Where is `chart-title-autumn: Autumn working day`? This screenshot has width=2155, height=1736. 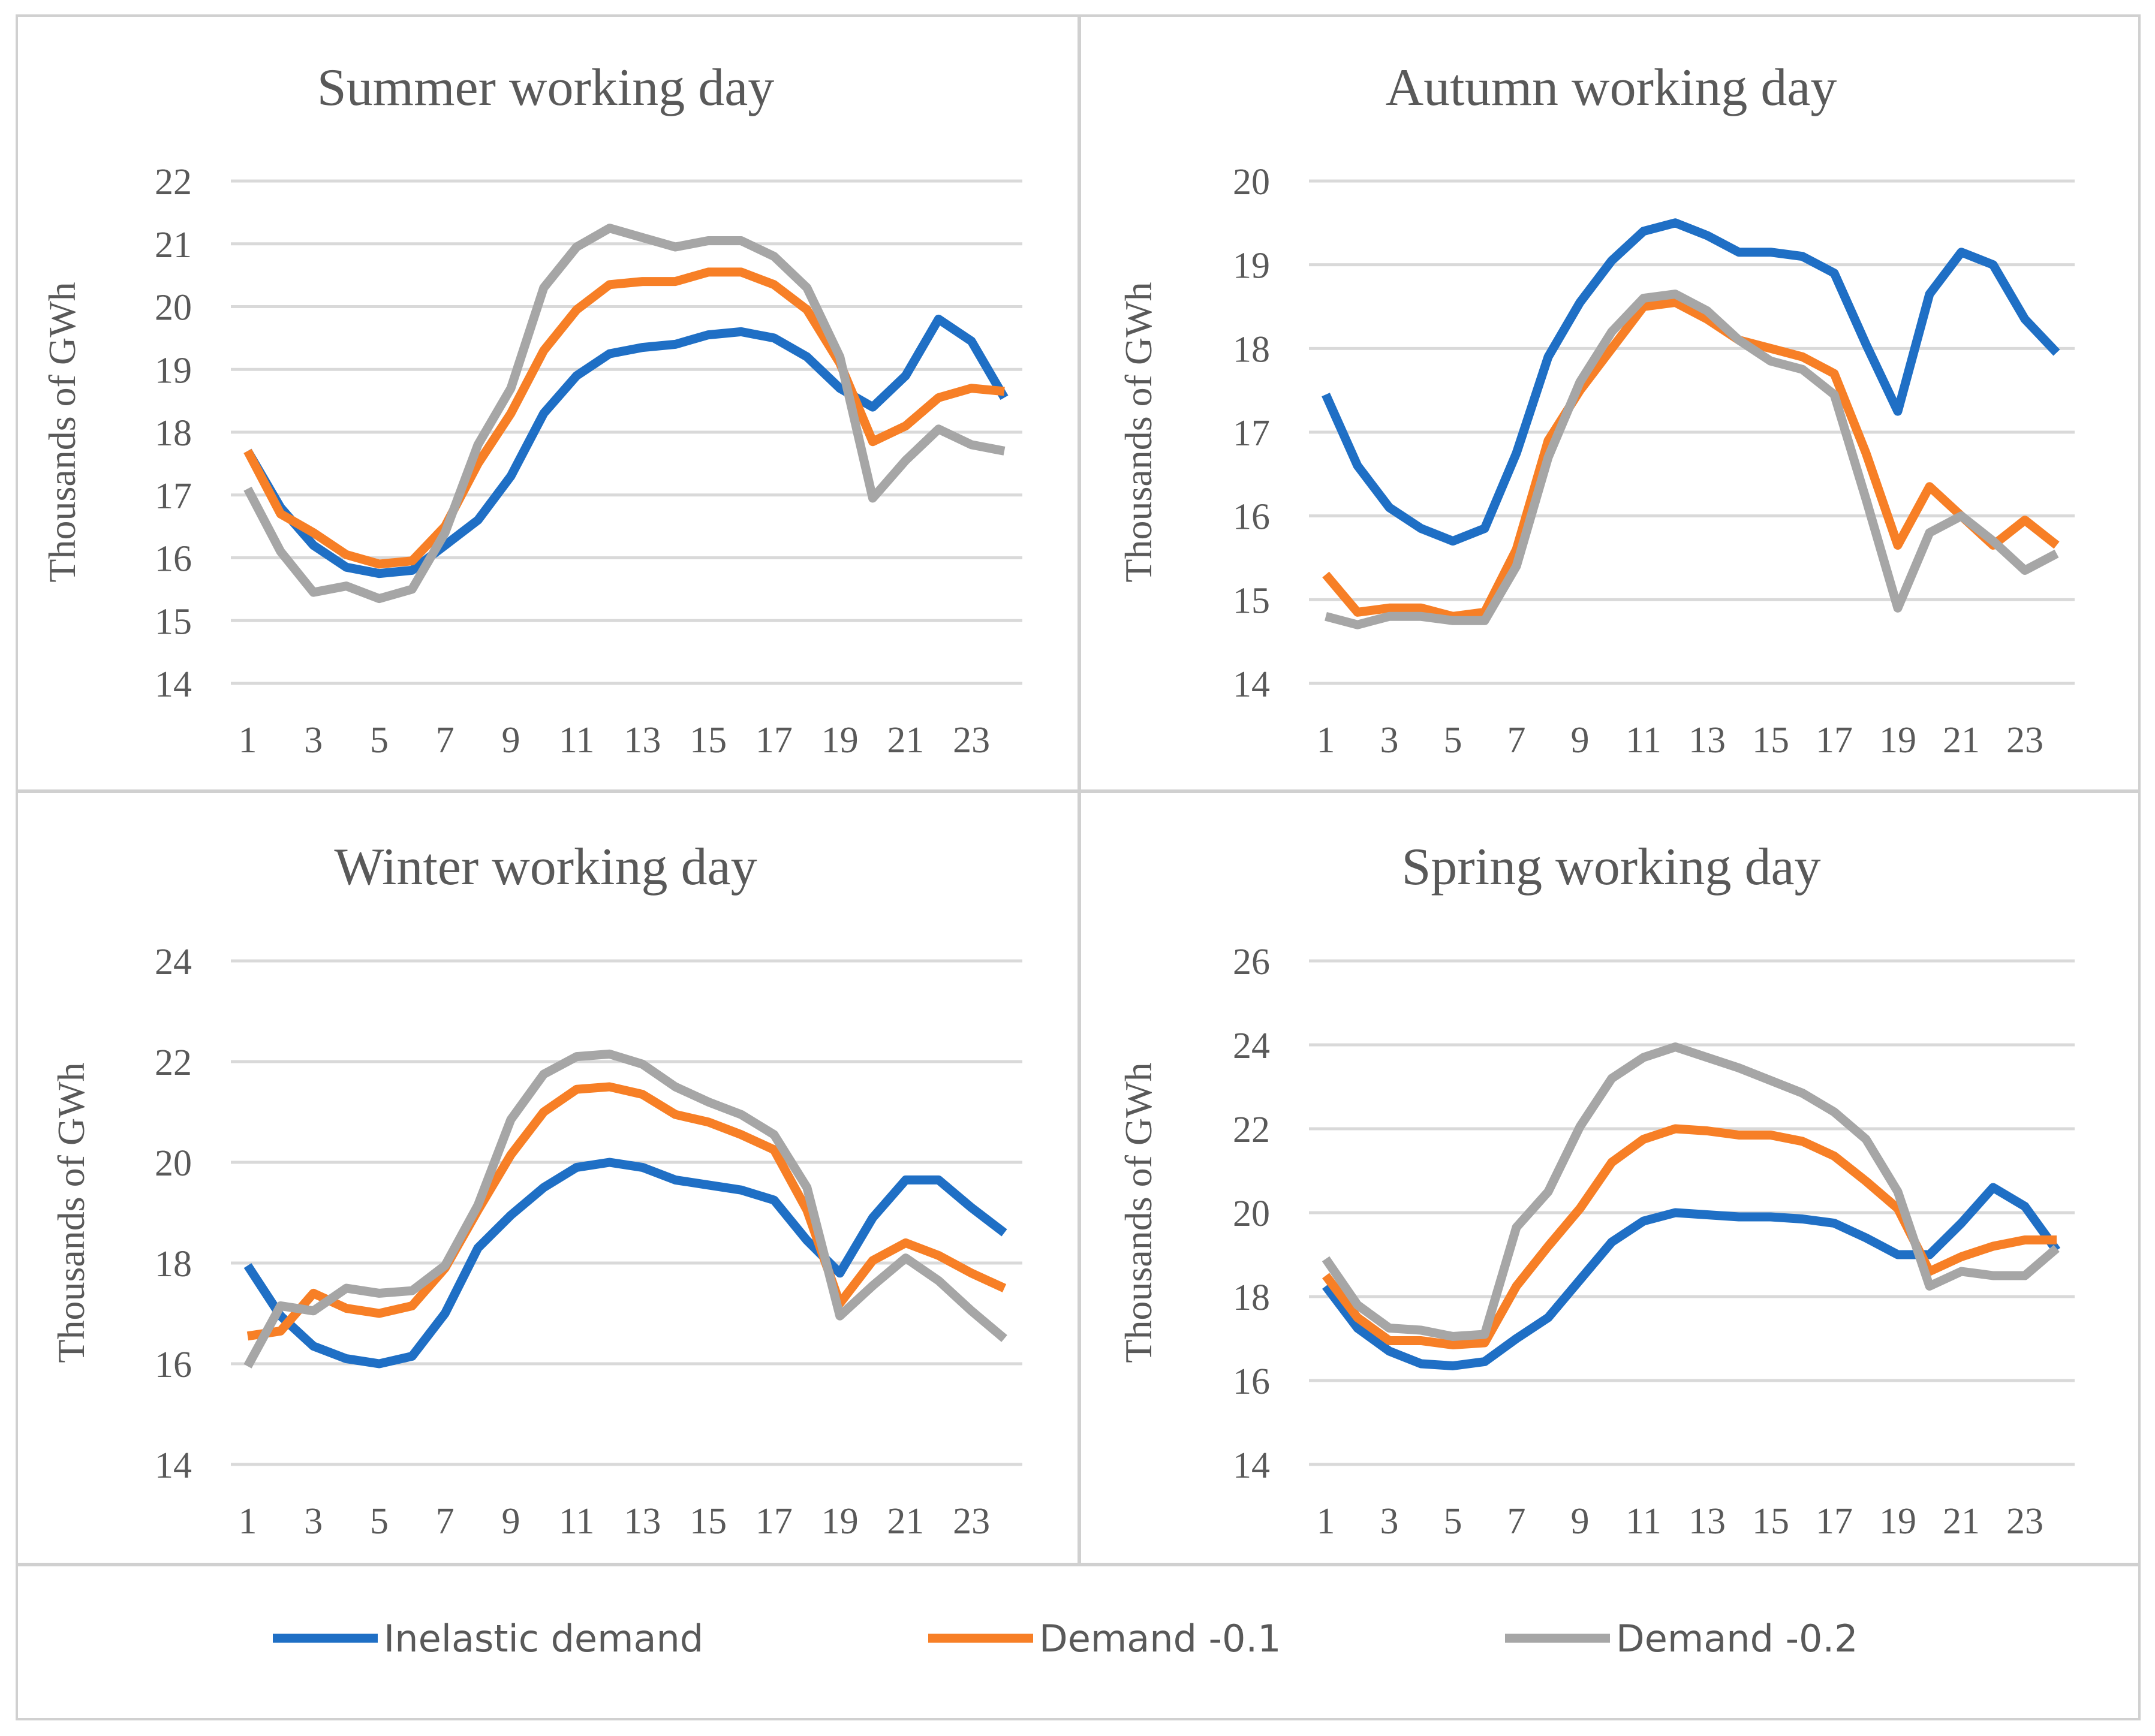 chart-title-autumn: Autumn working day is located at coordinates (1611, 88).